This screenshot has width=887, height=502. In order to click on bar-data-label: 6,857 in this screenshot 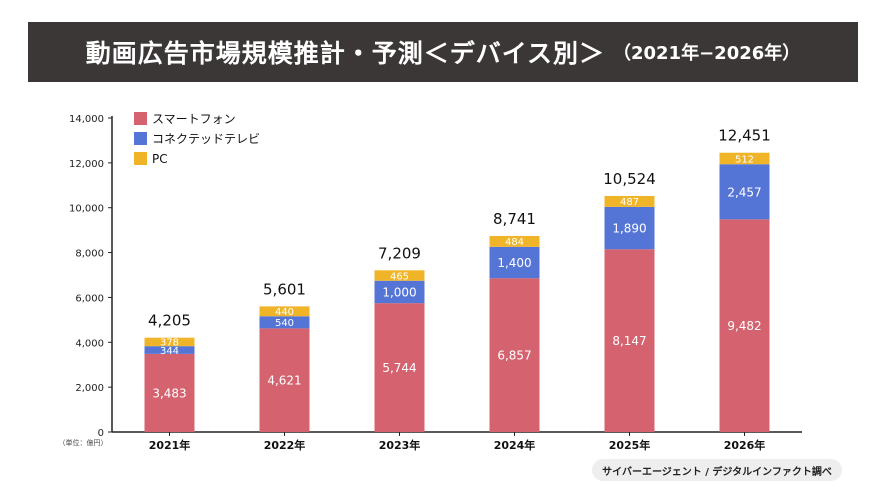, I will do `click(514, 356)`.